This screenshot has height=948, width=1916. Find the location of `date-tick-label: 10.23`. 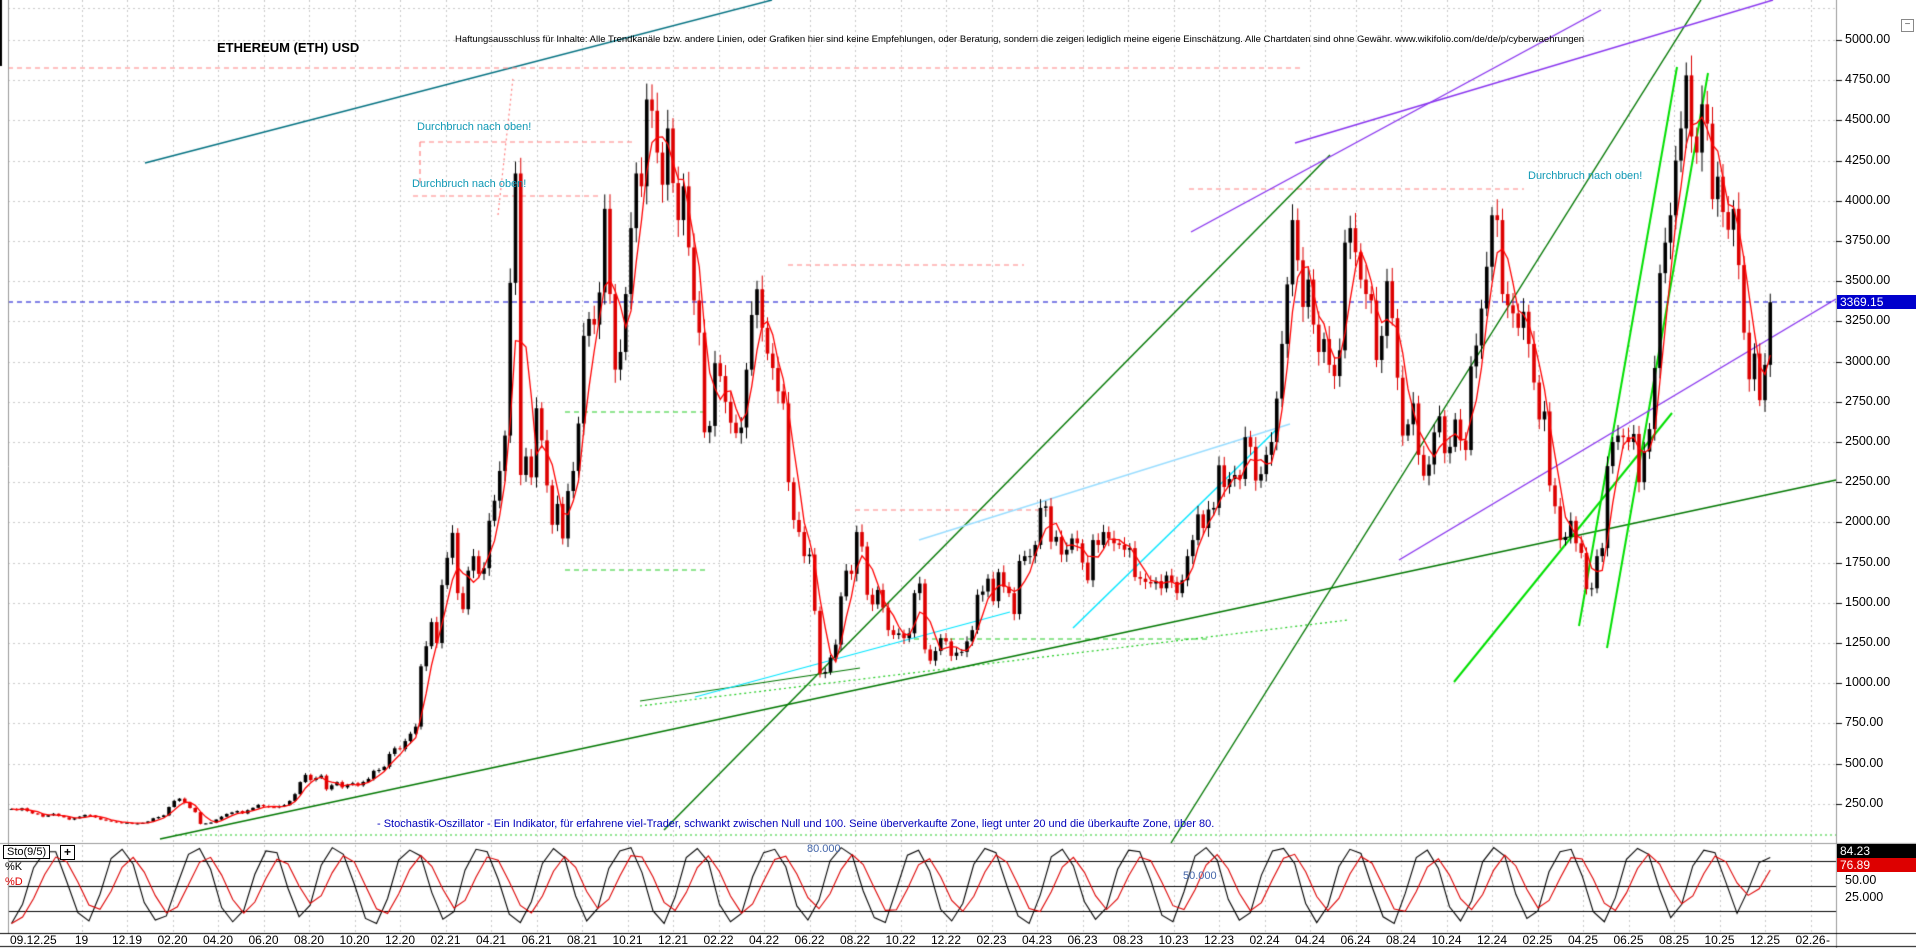

date-tick-label: 10.23 is located at coordinates (1173, 940).